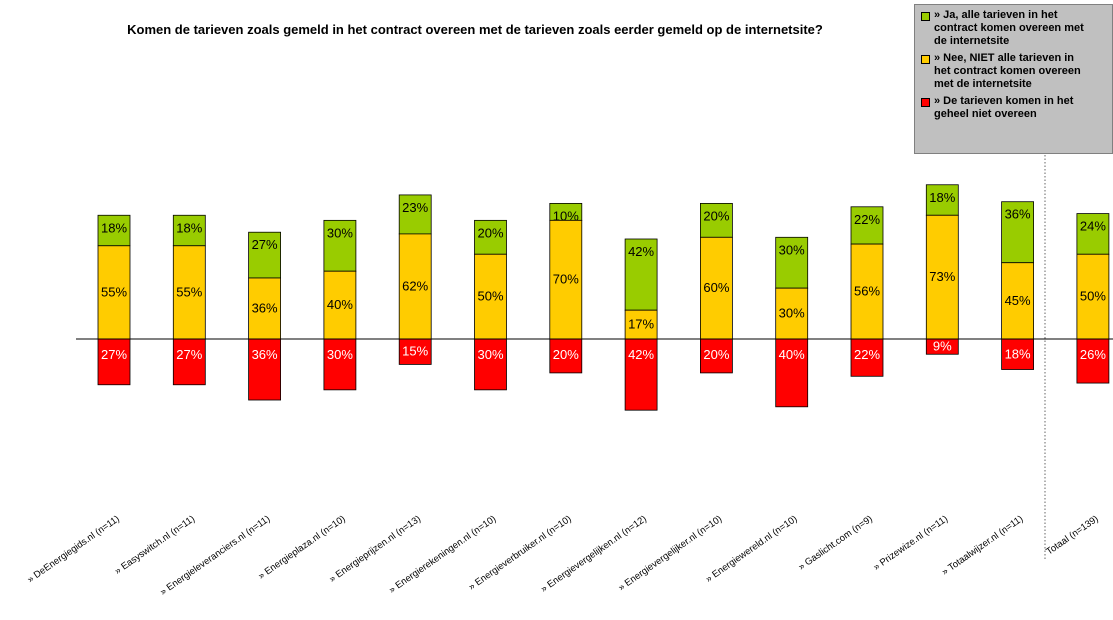  Describe the element at coordinates (982, 545) in the screenshot. I see `category-label-12: » Totaalwijzer.nl (n=11)` at that location.